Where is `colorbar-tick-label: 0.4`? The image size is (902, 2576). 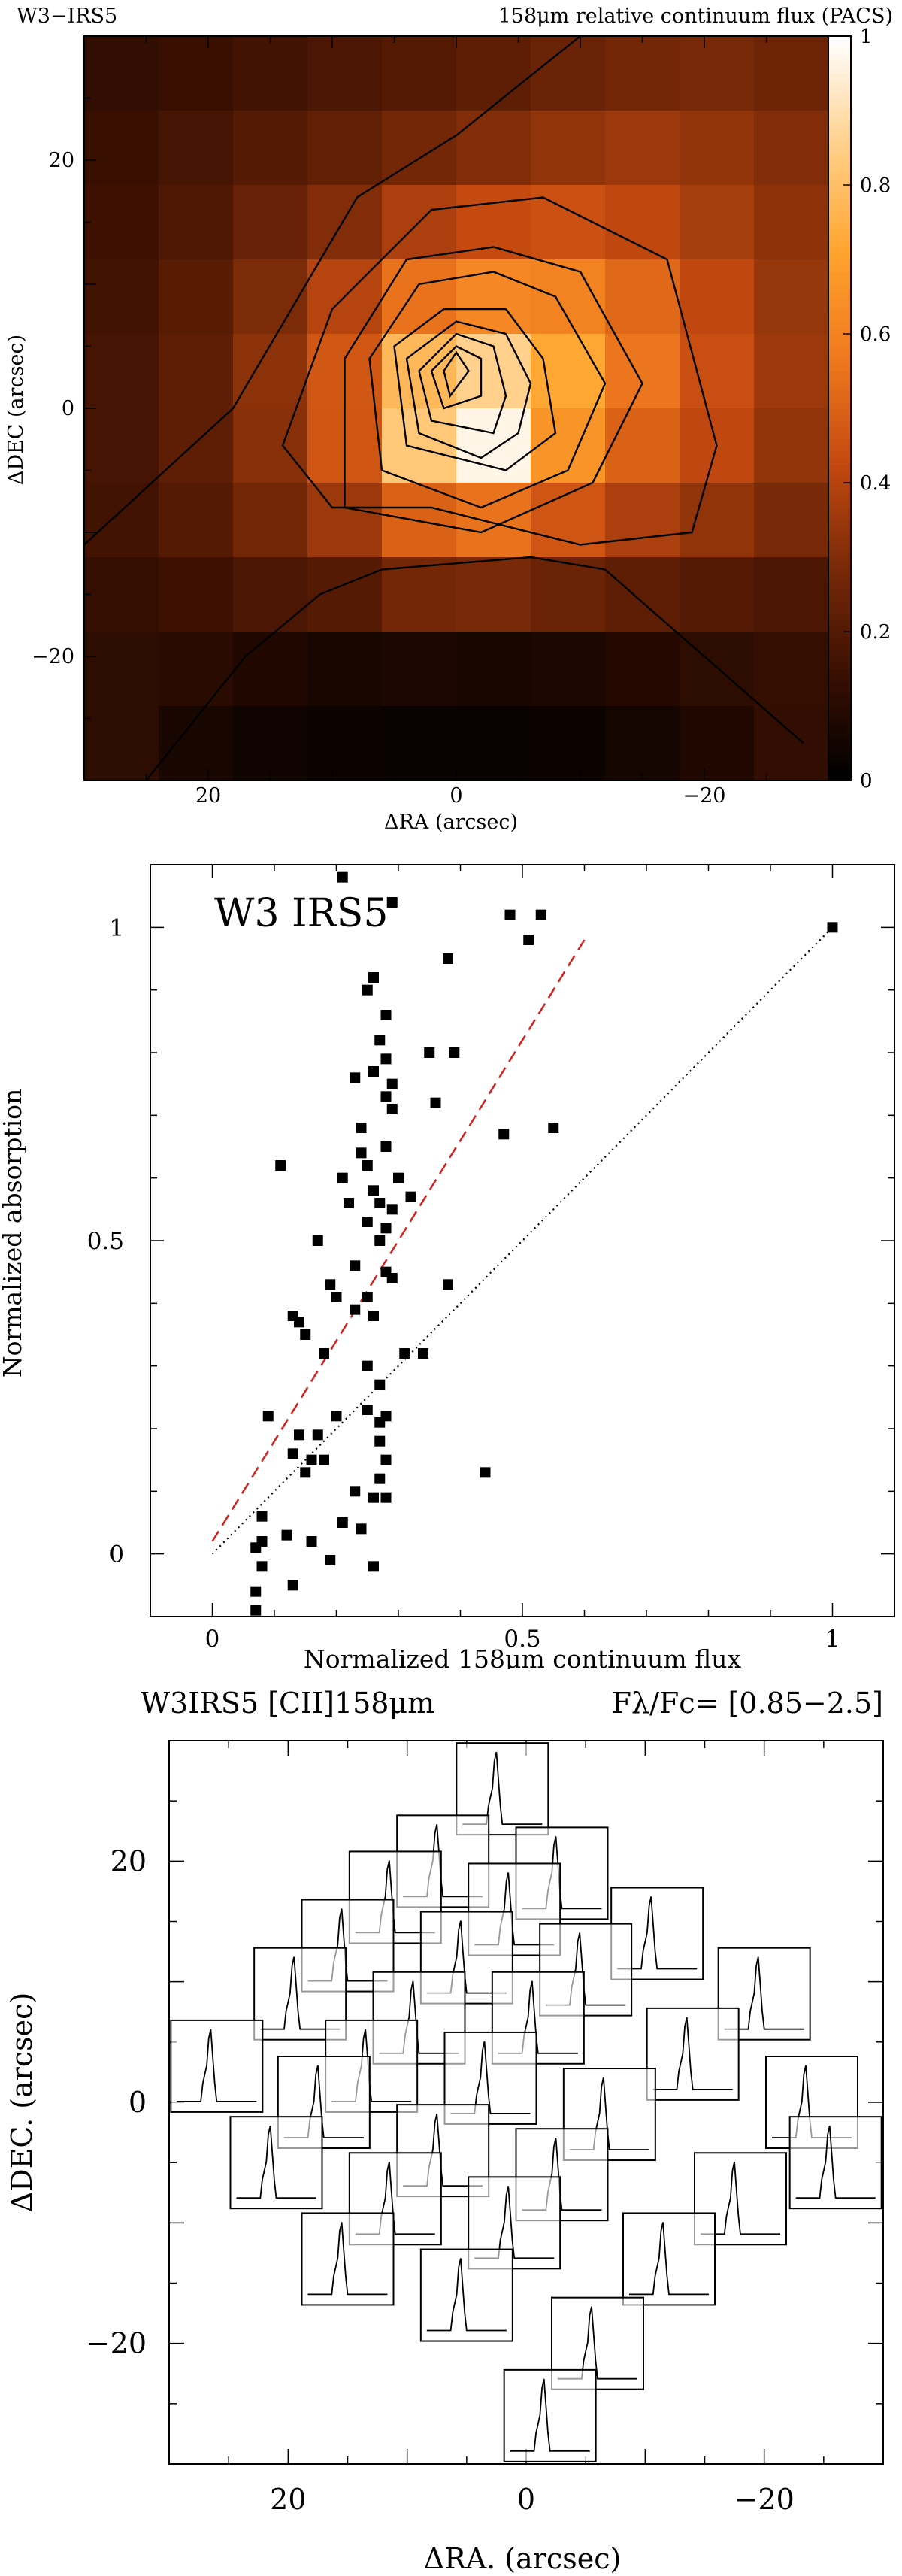
colorbar-tick-label: 0.4 is located at coordinates (875, 483).